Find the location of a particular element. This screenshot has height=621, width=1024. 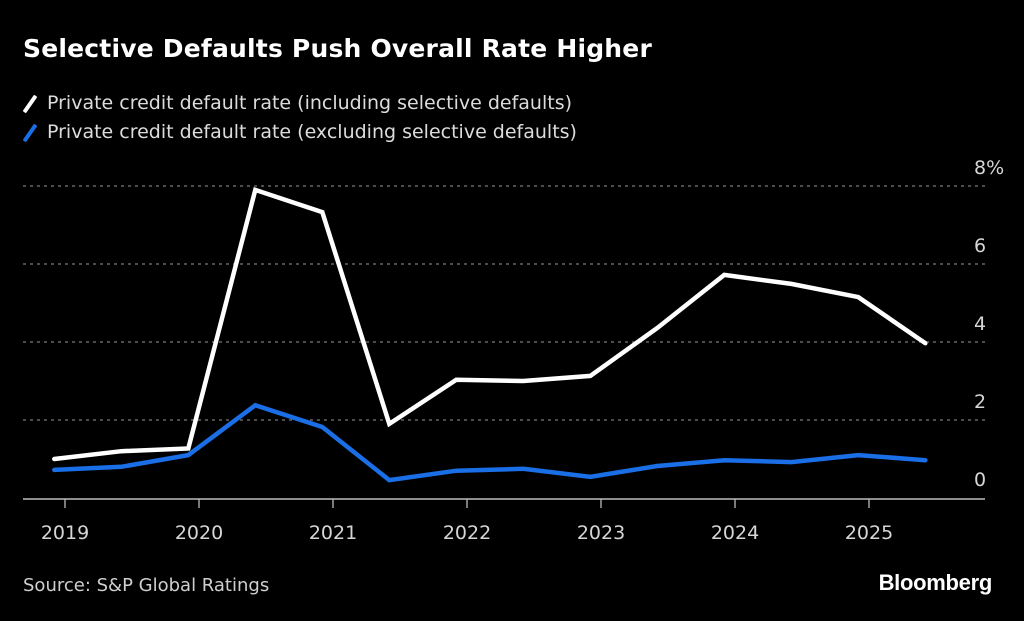

y-tick-label: 8% is located at coordinates (989, 168).